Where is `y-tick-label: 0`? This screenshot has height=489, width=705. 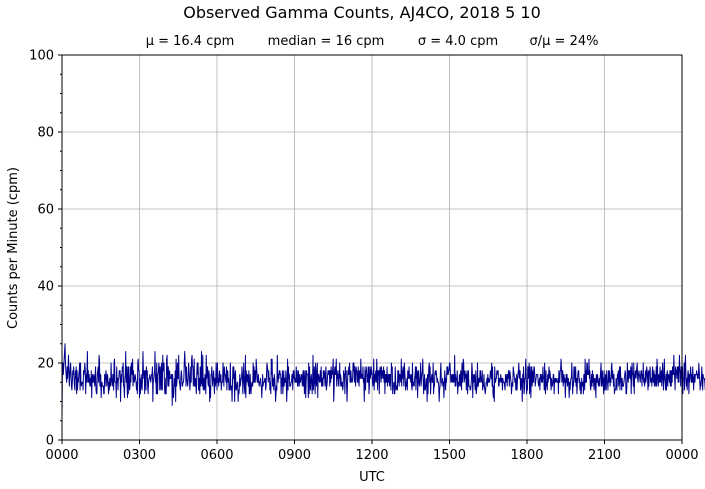 y-tick-label: 0 is located at coordinates (50, 441).